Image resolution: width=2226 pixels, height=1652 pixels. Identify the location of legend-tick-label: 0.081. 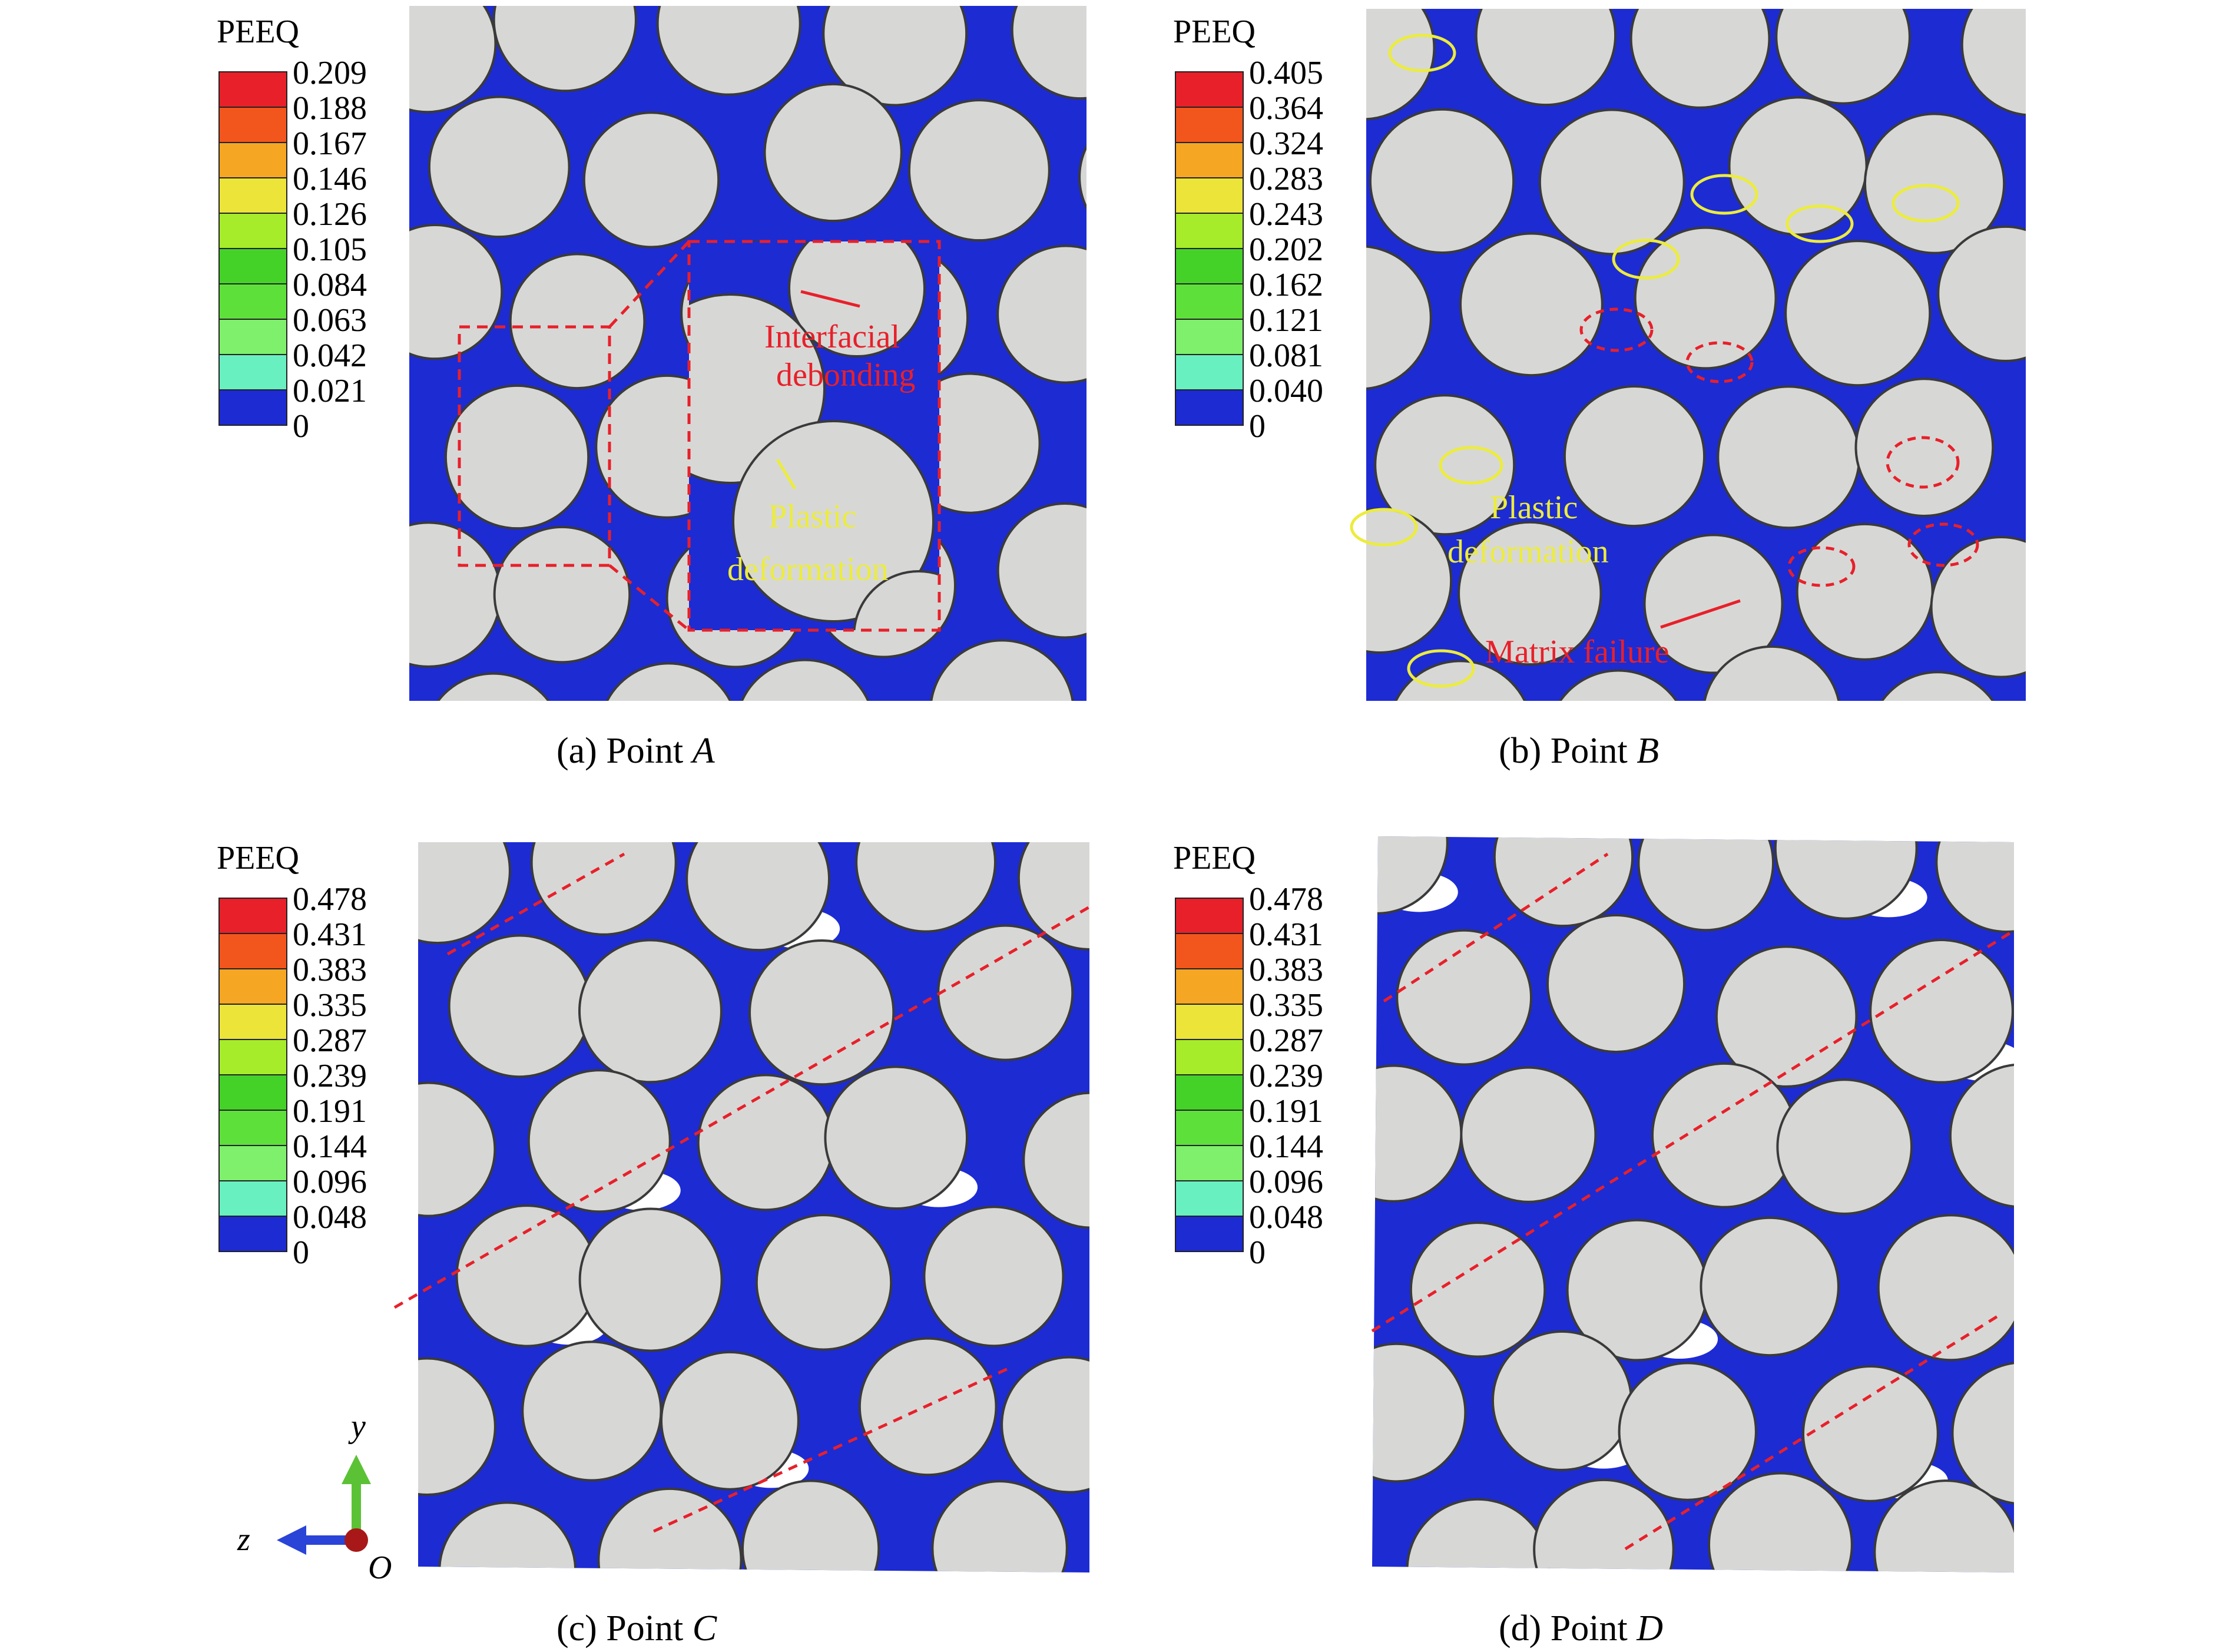
(1286, 356).